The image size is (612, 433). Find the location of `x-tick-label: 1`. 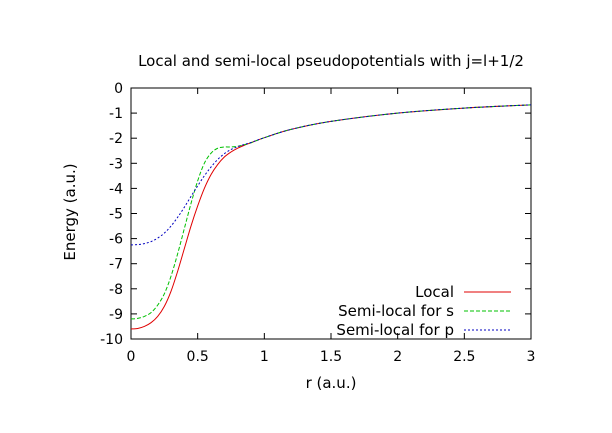

x-tick-label: 1 is located at coordinates (264, 357).